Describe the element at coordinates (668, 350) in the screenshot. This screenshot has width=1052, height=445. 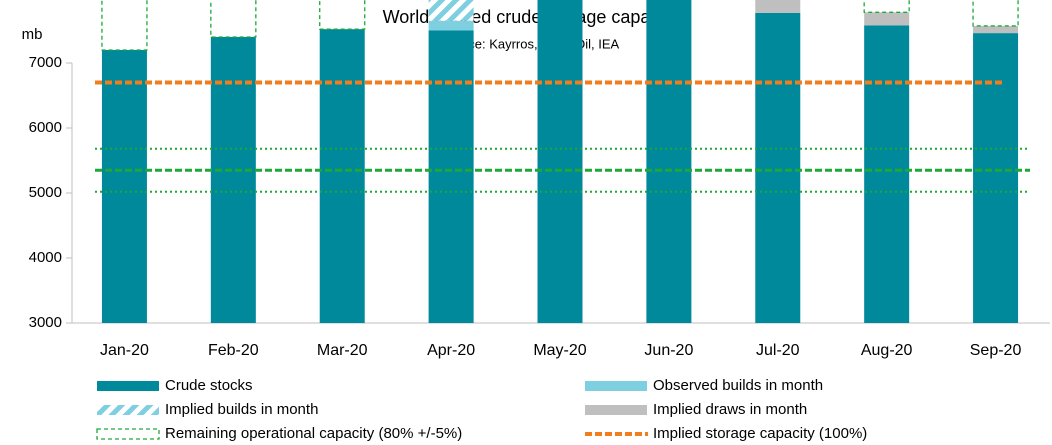
I see `x-tick-label: Jun-20` at that location.